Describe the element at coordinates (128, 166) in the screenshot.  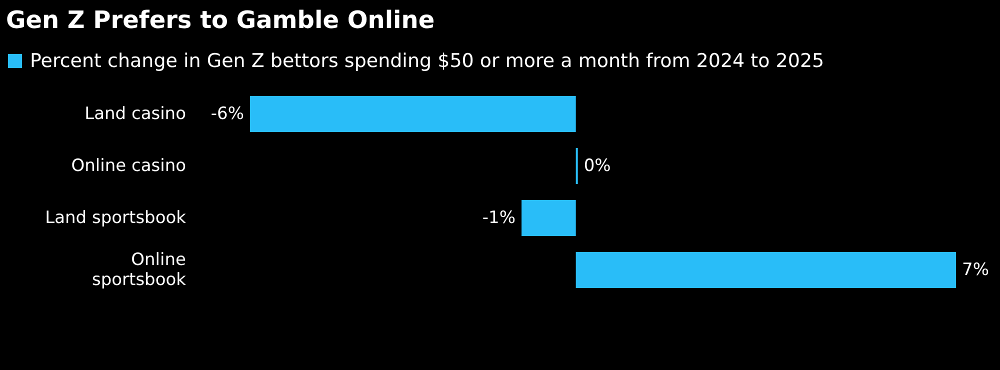
I see `y-tick-label: Online casino` at that location.